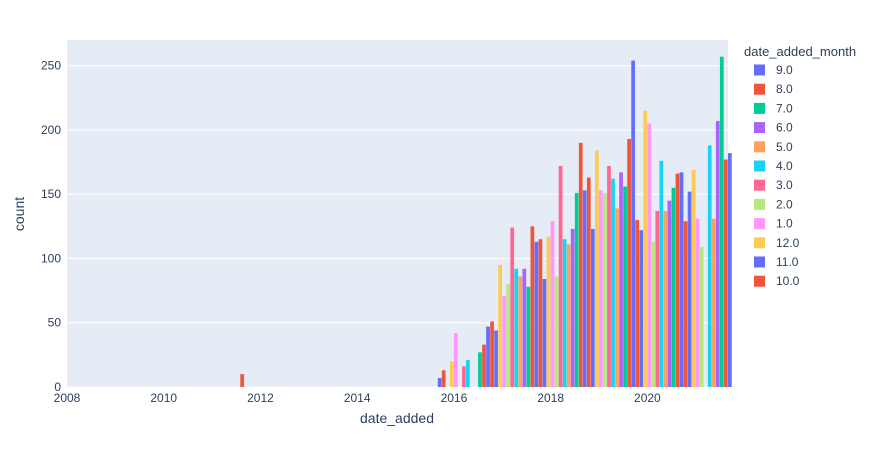 Image resolution: width=880 pixels, height=453 pixels. I want to click on legend-title: date_added_month, so click(800, 51).